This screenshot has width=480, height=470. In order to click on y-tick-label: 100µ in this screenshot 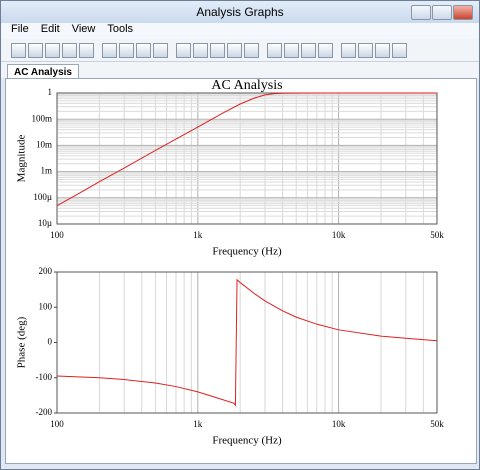, I will do `click(42, 197)`.